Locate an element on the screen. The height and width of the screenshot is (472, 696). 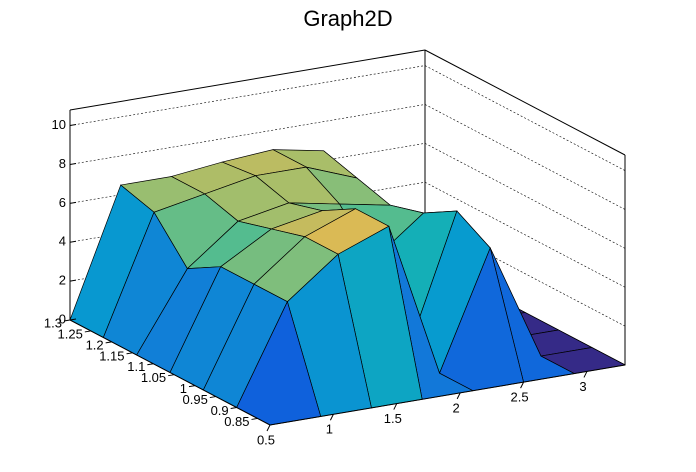
x-tick-label: 2.5 is located at coordinates (520, 397).